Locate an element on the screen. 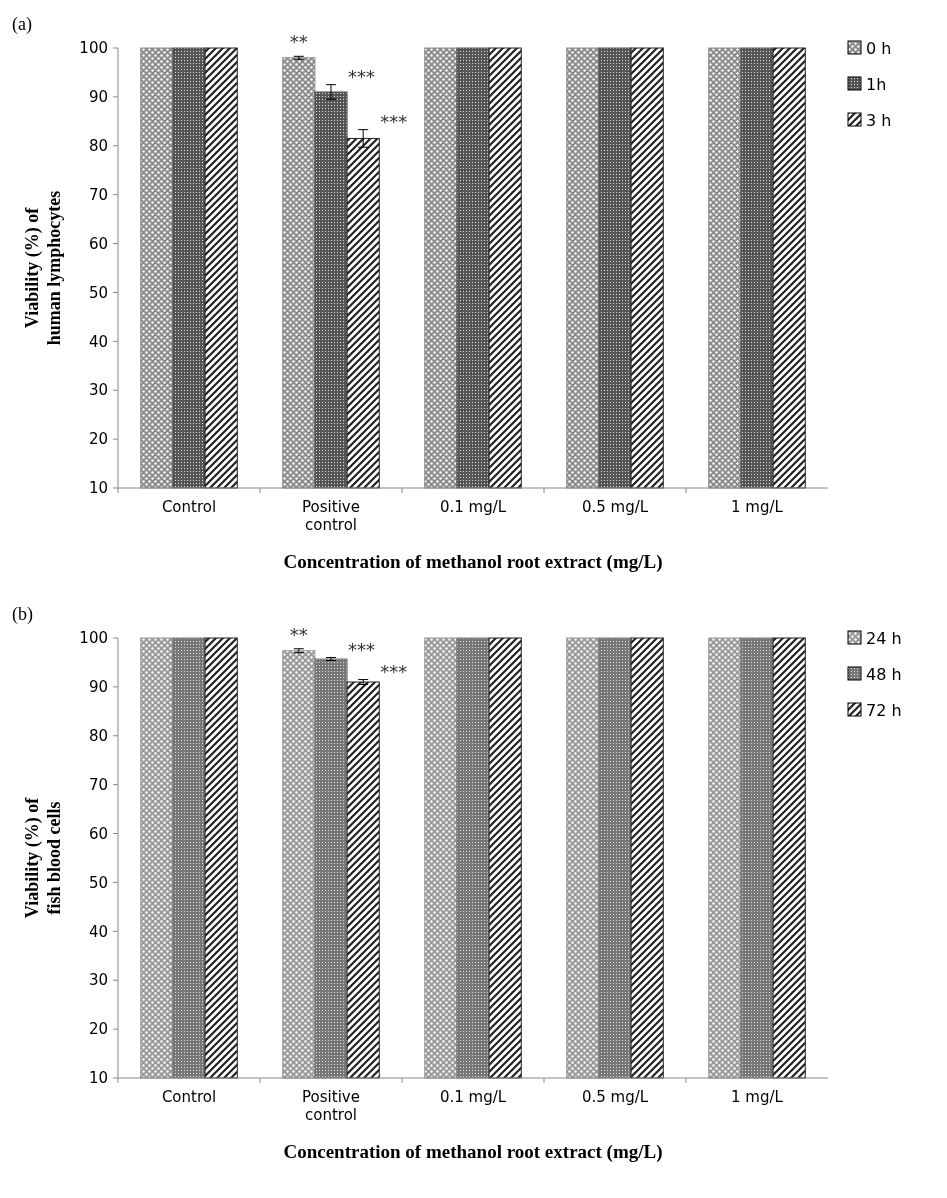  y-axis-title: Viability (%) of human lymphocytes is located at coordinates (43, 268).